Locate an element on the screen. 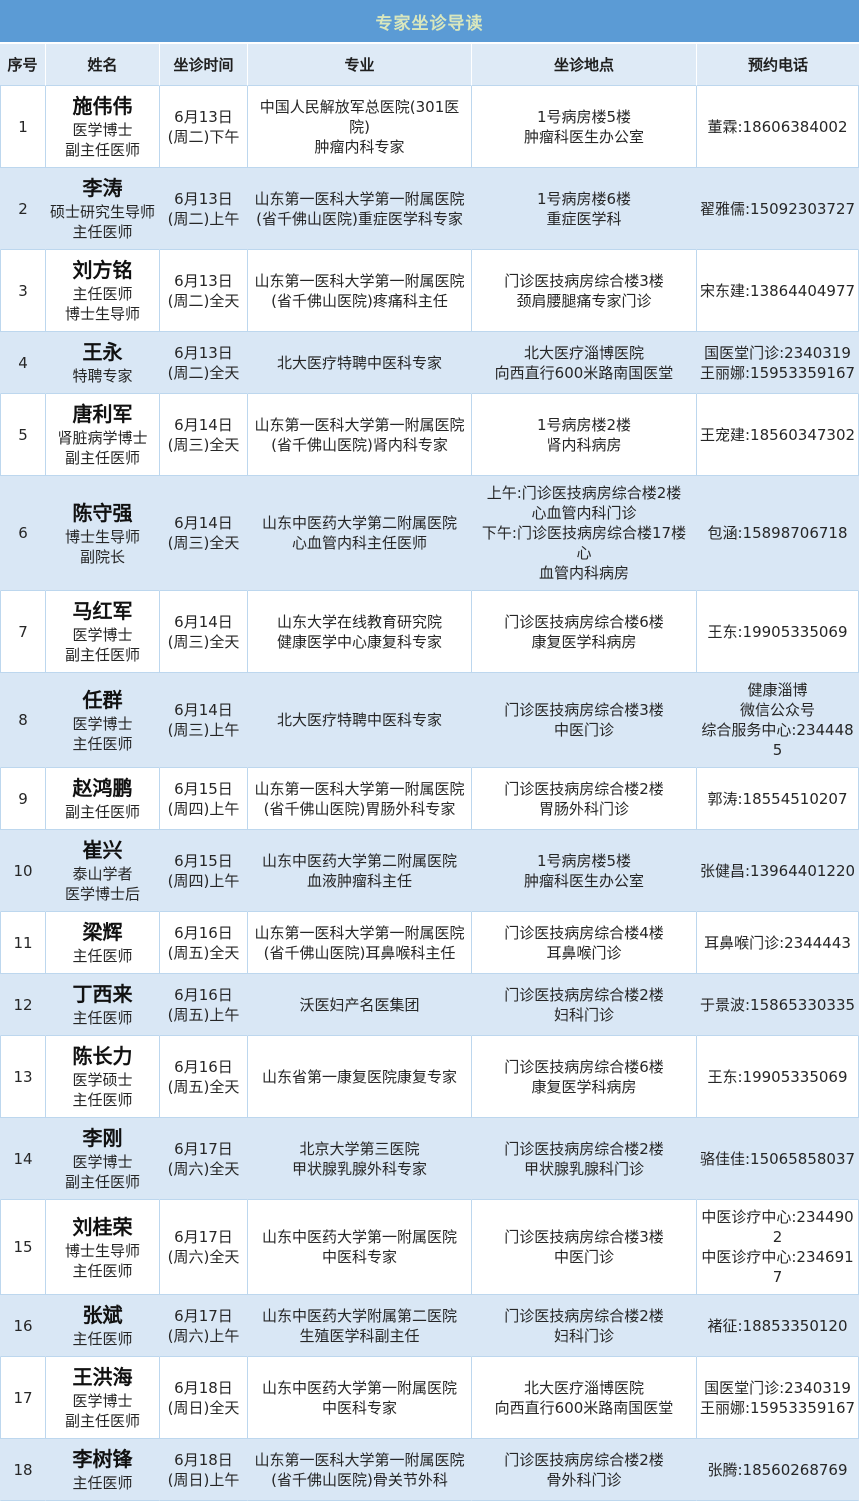  row-number: 14 is located at coordinates (23, 1158).